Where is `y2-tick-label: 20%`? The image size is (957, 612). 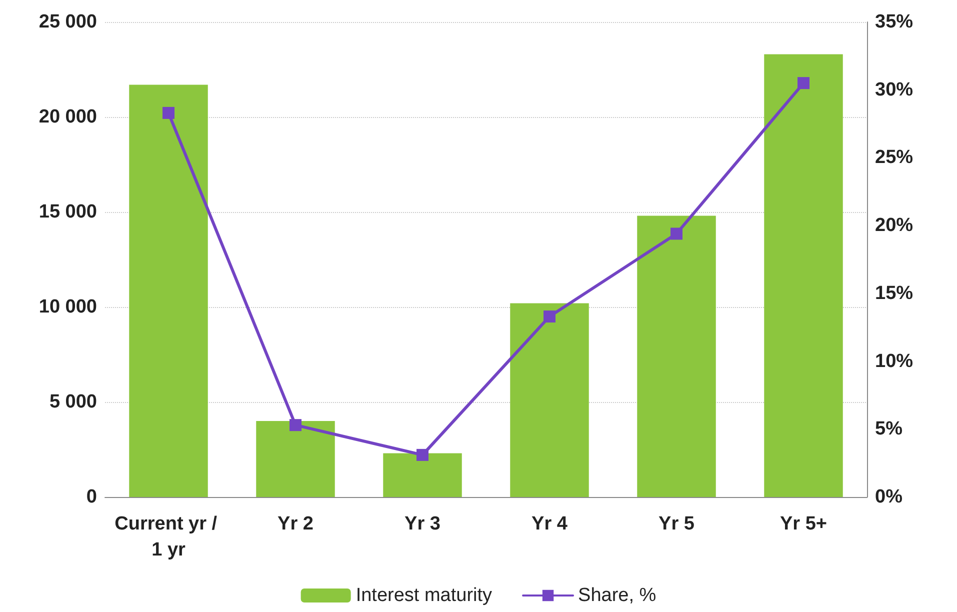 y2-tick-label: 20% is located at coordinates (894, 225).